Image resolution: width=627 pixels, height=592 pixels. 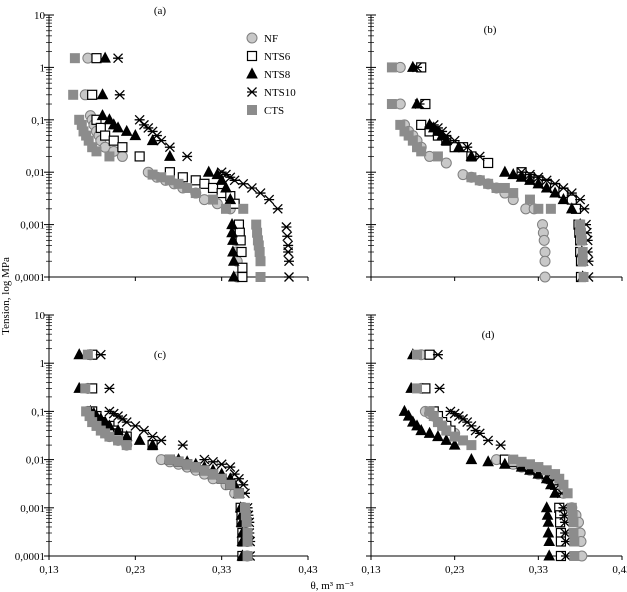 What do you see at coordinates (35, 461) in the screenshot?
I see `y-tick-label: 0,01` at bounding box center [35, 461].